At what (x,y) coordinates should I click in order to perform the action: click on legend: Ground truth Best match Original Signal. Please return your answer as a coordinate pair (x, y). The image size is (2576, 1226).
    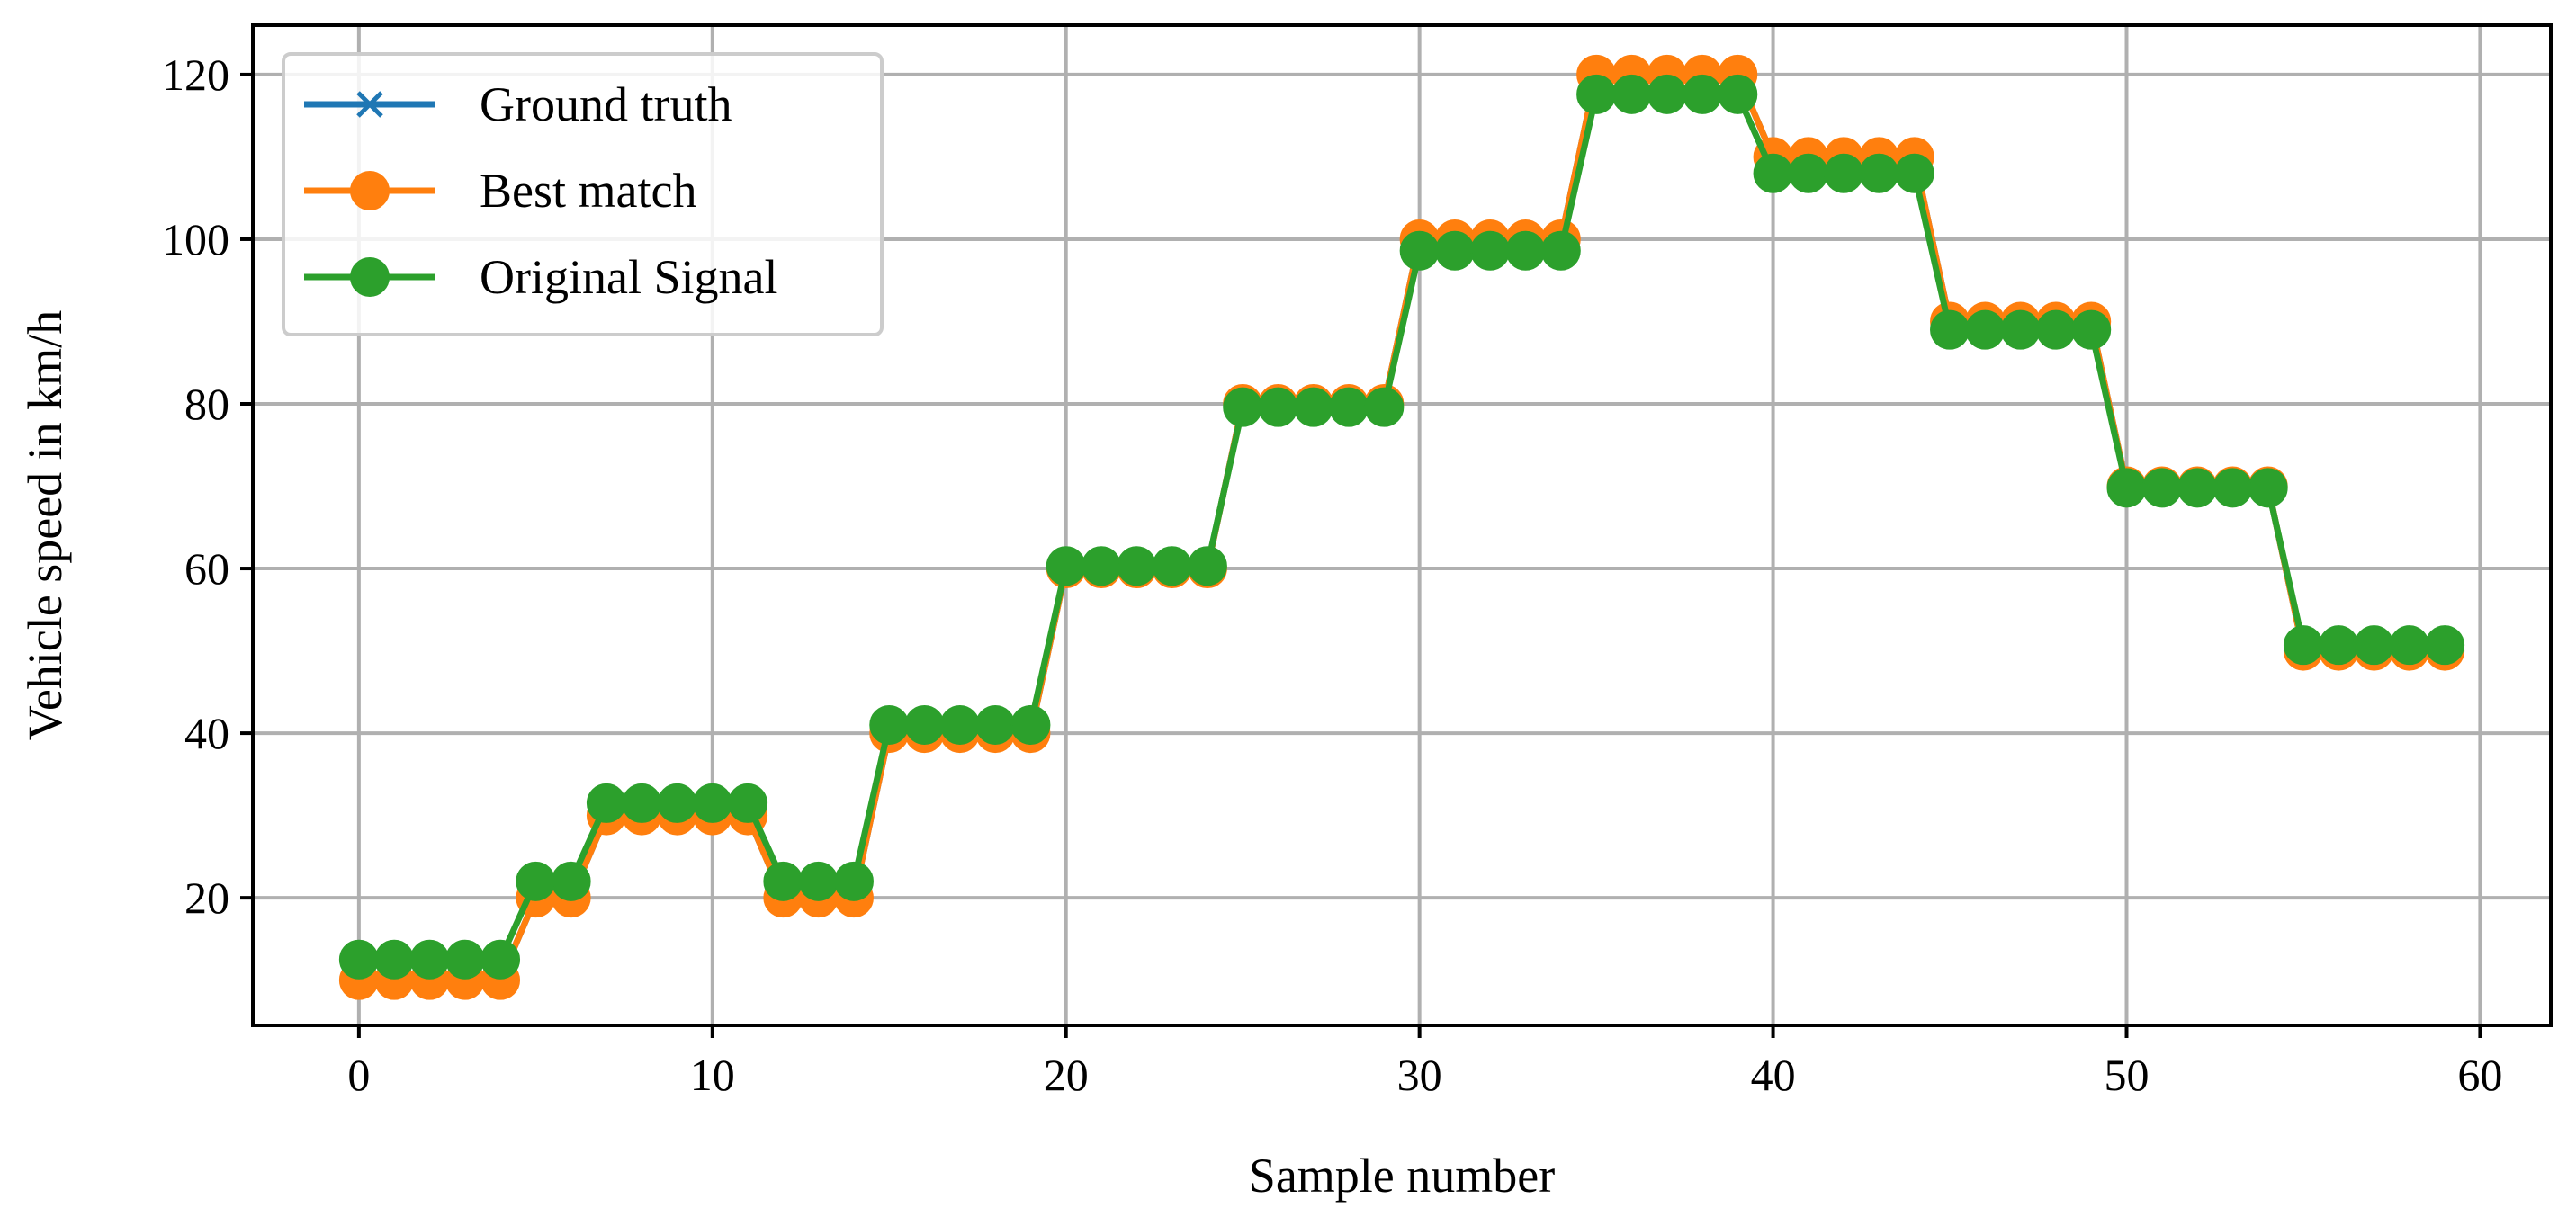
    Looking at the image, I should click on (583, 194).